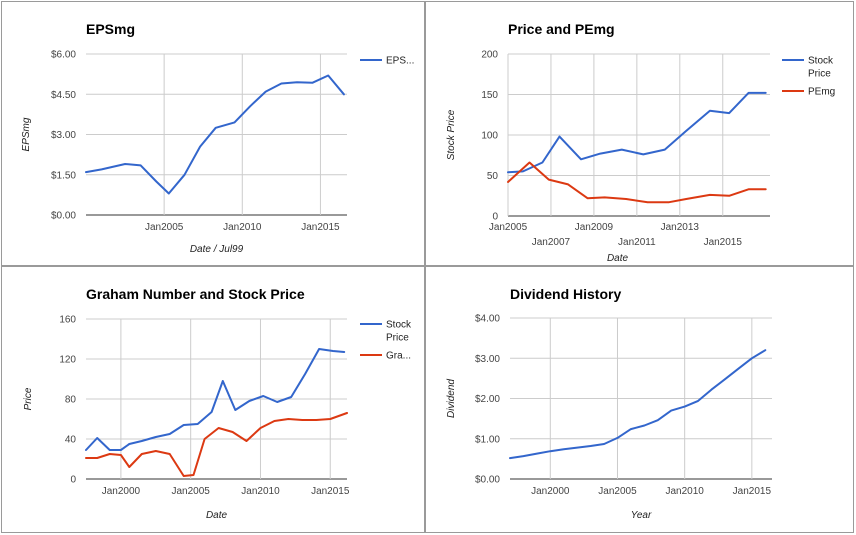  What do you see at coordinates (493, 176) in the screenshot?
I see `y-tick-label: 50` at bounding box center [493, 176].